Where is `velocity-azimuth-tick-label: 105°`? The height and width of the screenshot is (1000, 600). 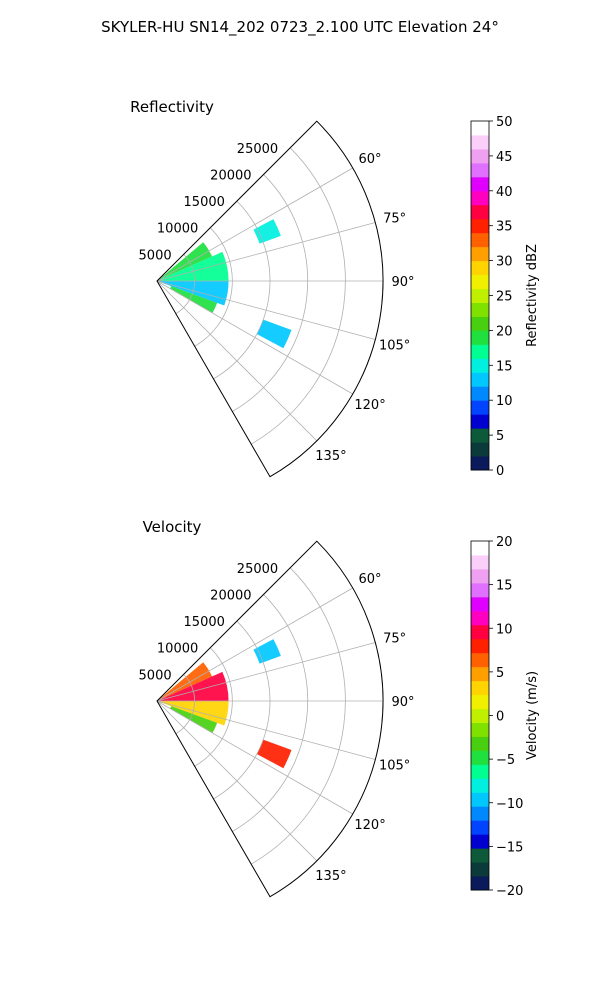
velocity-azimuth-tick-label: 105° is located at coordinates (394, 766).